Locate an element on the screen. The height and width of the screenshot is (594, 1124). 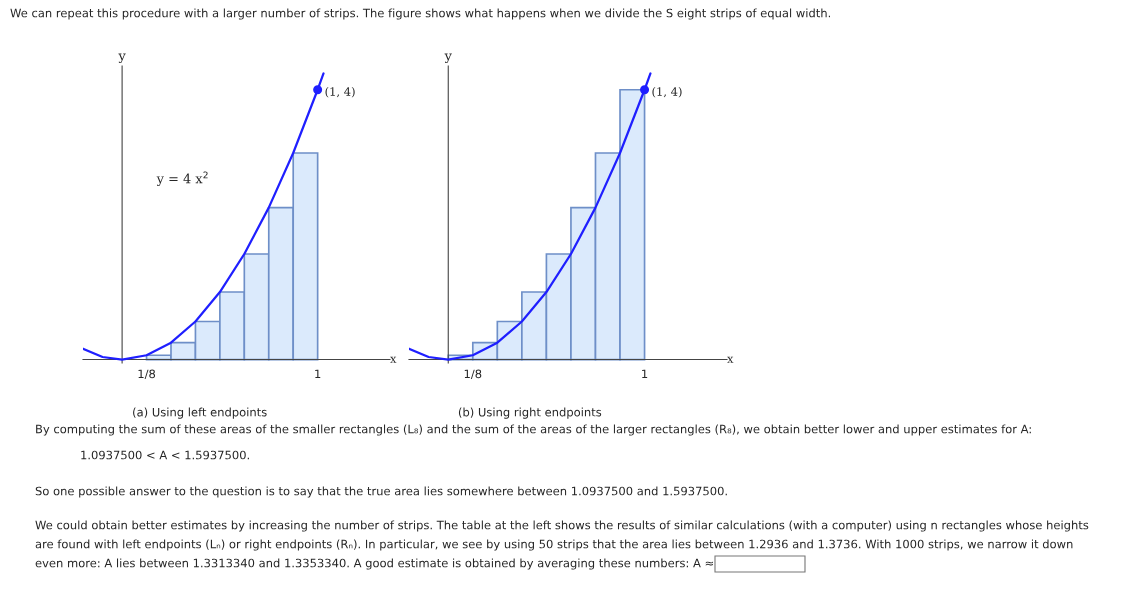
text: 1.0937500 < A < 1.5937500. is located at coordinates (165, 455).